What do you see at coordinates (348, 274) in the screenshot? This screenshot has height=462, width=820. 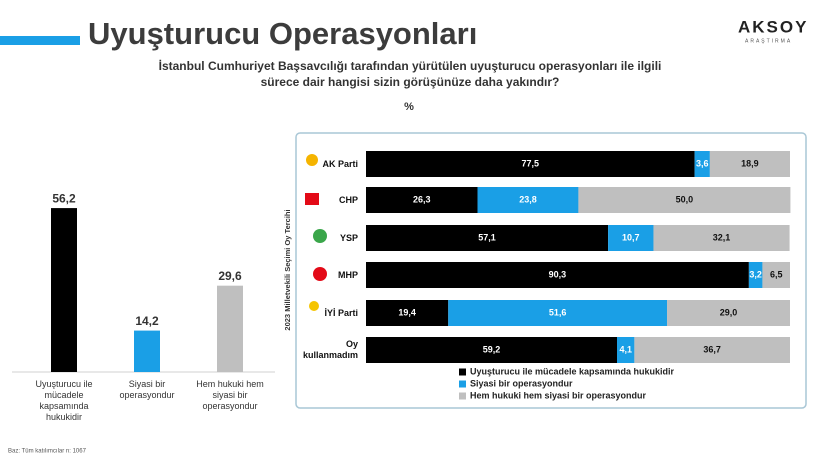 I see `y-tick-label: MHP` at bounding box center [348, 274].